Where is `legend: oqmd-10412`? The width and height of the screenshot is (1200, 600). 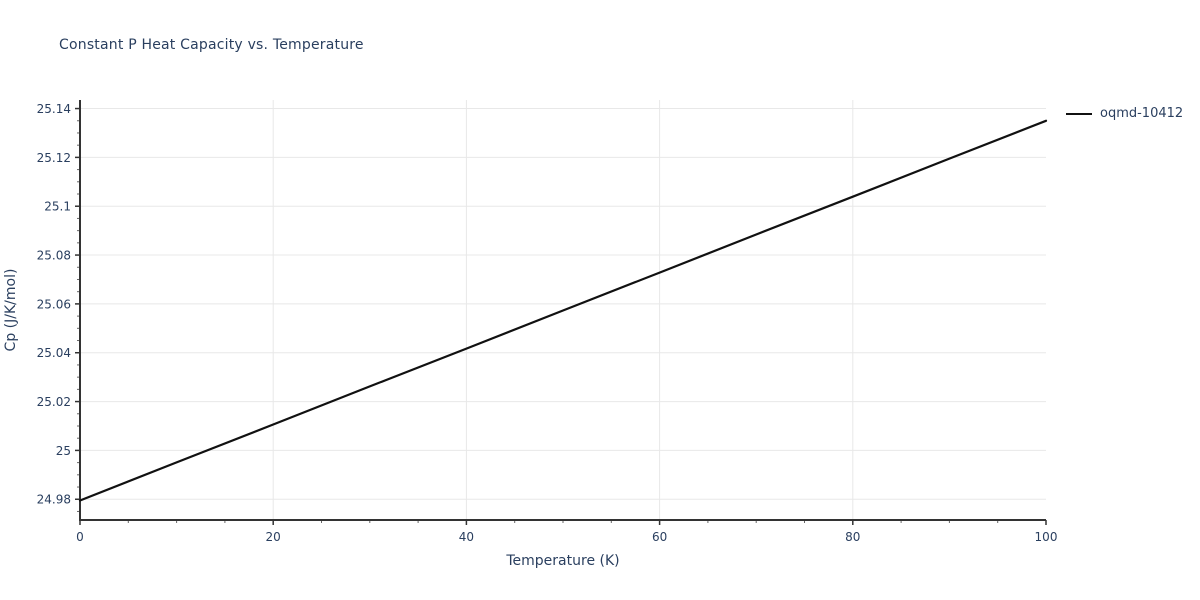
legend: oqmd-10412 is located at coordinates (1124, 113).